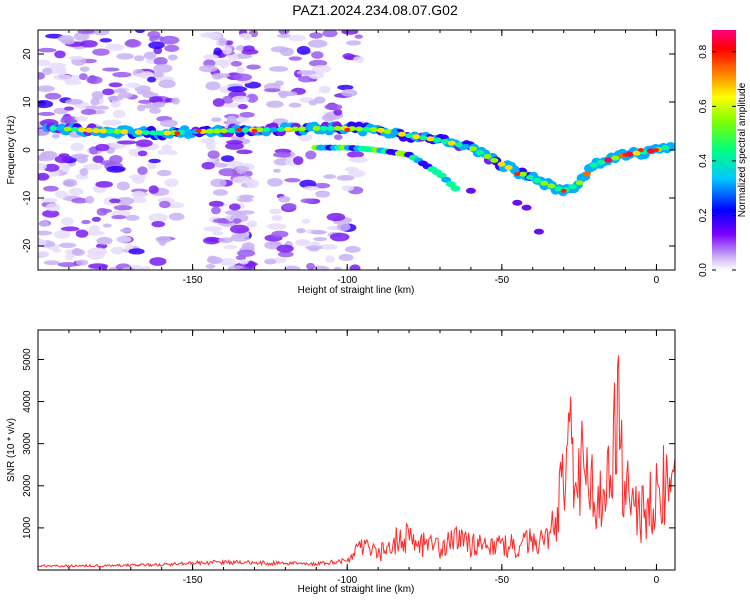 Image resolution: width=750 pixels, height=600 pixels. Describe the element at coordinates (742, 149) in the screenshot. I see `colorbar-label: Normalized spectral amplitude` at that location.